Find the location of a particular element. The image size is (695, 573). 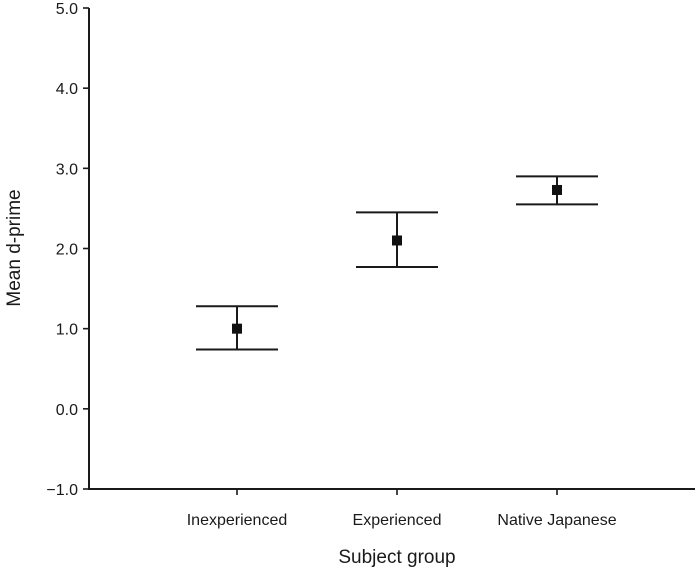

y-tick-label: 0.0 is located at coordinates (67, 410).